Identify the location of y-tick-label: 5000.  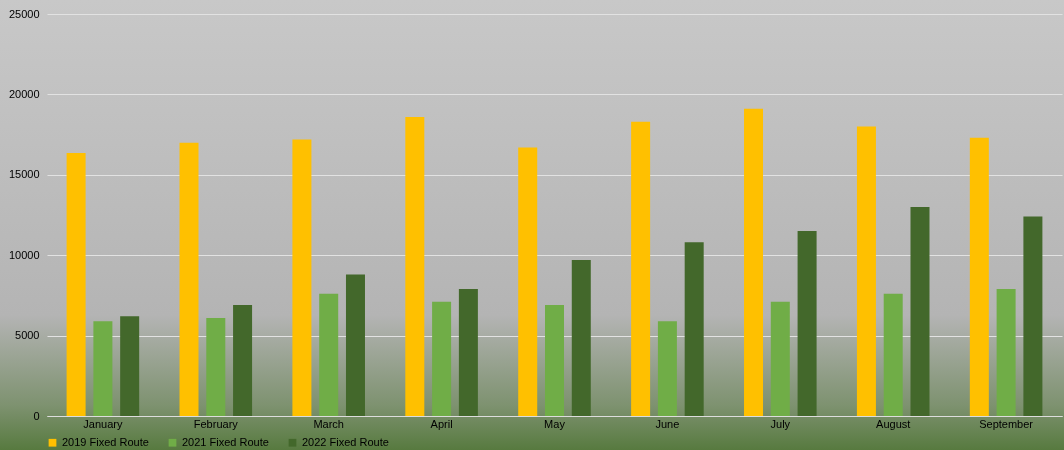
(27, 335).